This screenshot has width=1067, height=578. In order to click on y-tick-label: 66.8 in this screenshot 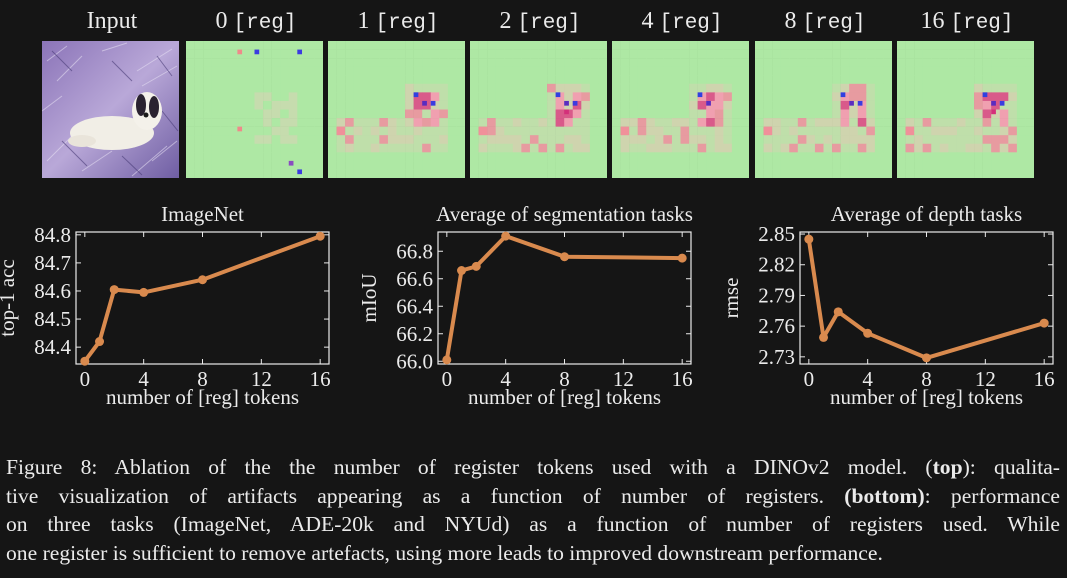, I will do `click(414, 251)`.